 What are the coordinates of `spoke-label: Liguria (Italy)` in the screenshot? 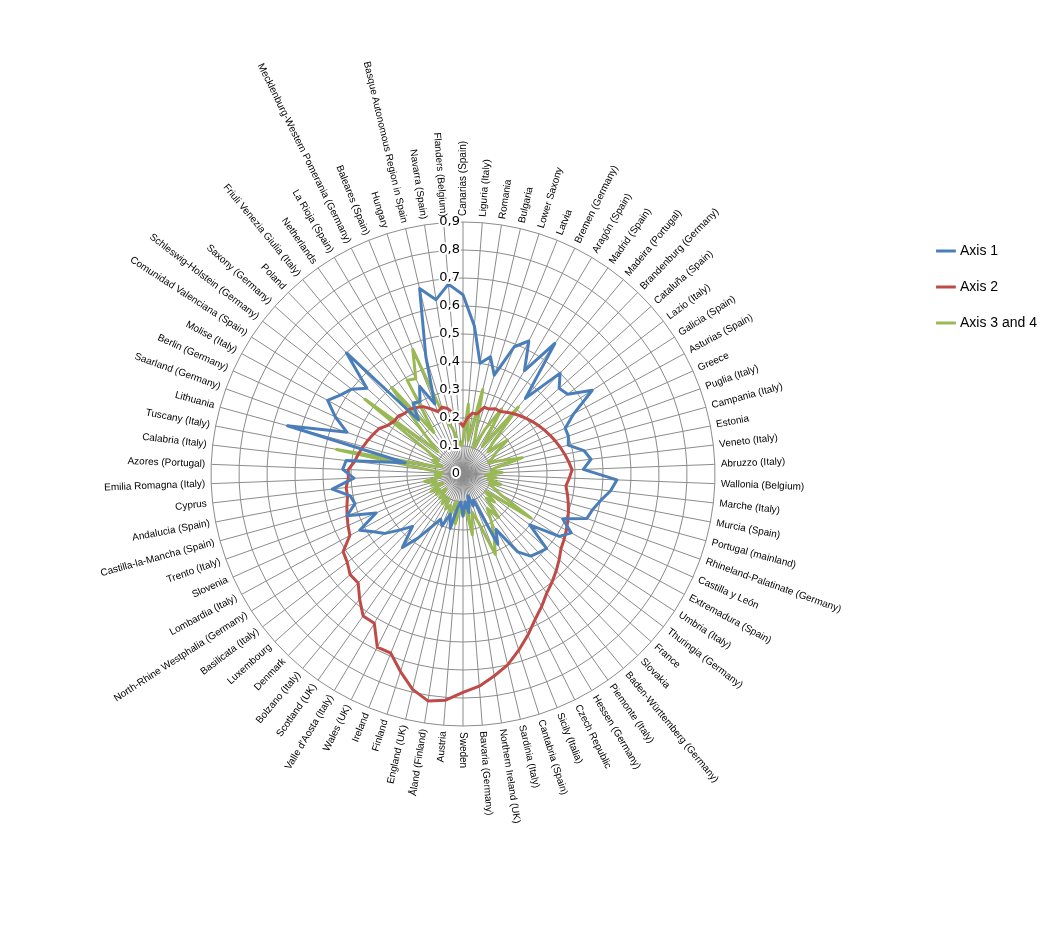 It's located at (484, 188).